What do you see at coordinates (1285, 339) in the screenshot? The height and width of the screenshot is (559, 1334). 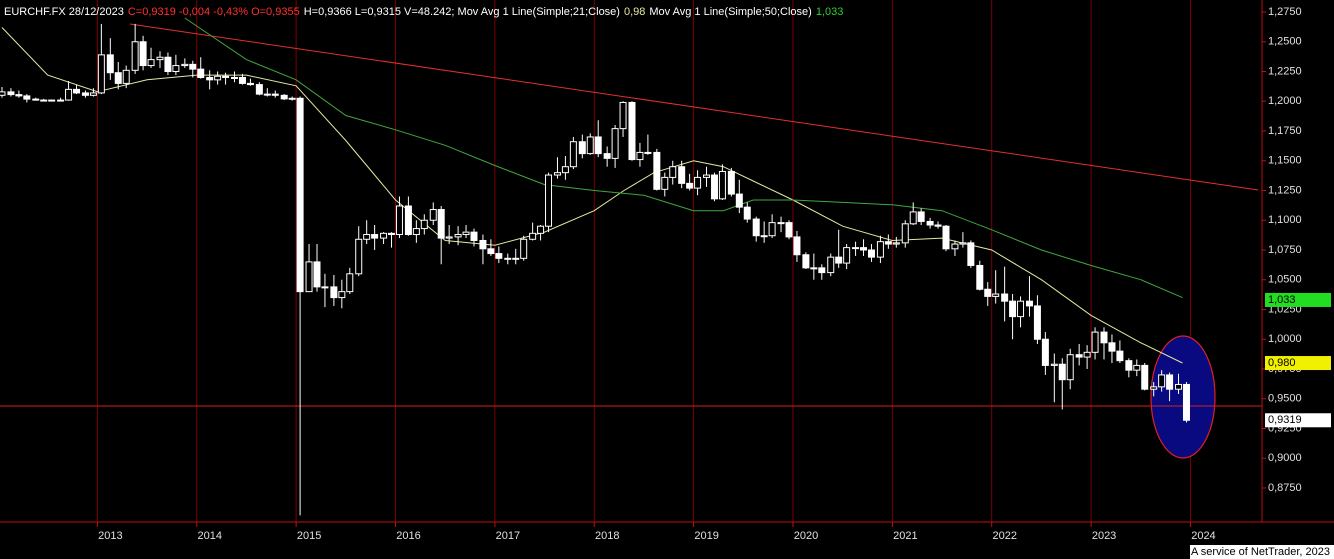 I see `y-tick-label: 1,0000` at bounding box center [1285, 339].